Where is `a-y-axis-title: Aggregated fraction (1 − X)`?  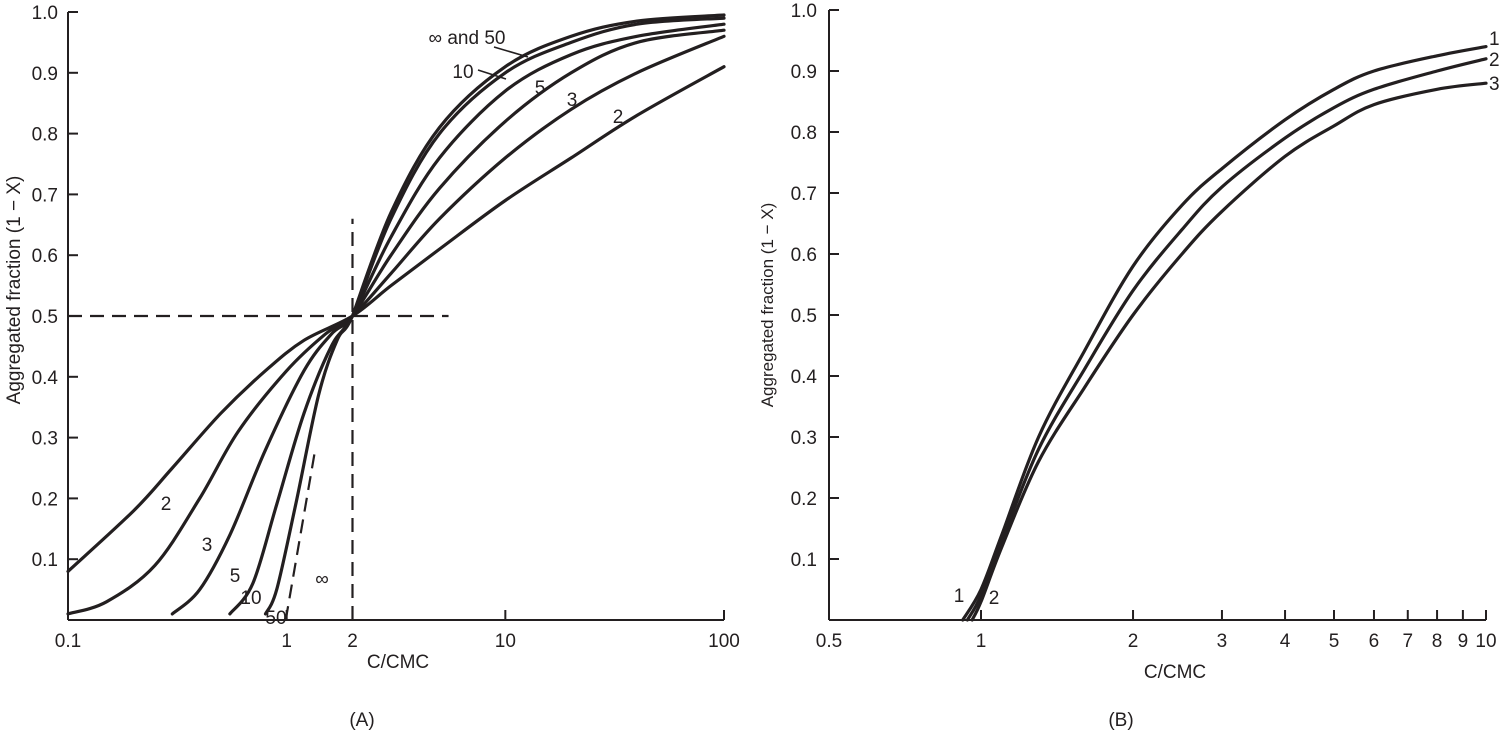
a-y-axis-title: Aggregated fraction (1 − X) is located at coordinates (14, 290).